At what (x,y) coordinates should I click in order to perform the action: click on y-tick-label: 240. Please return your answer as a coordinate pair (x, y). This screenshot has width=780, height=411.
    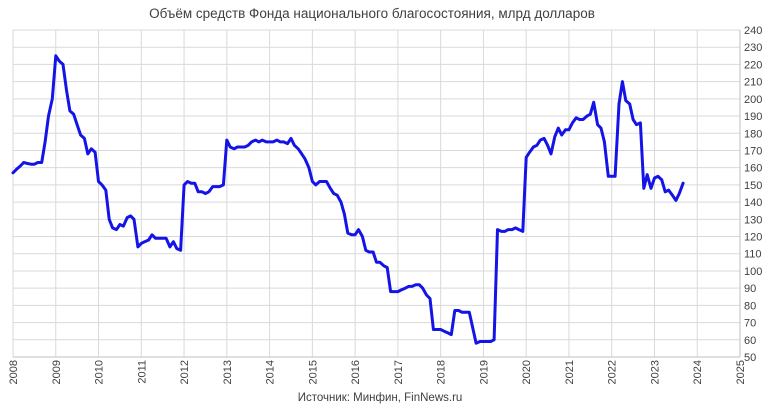
    Looking at the image, I should click on (753, 31).